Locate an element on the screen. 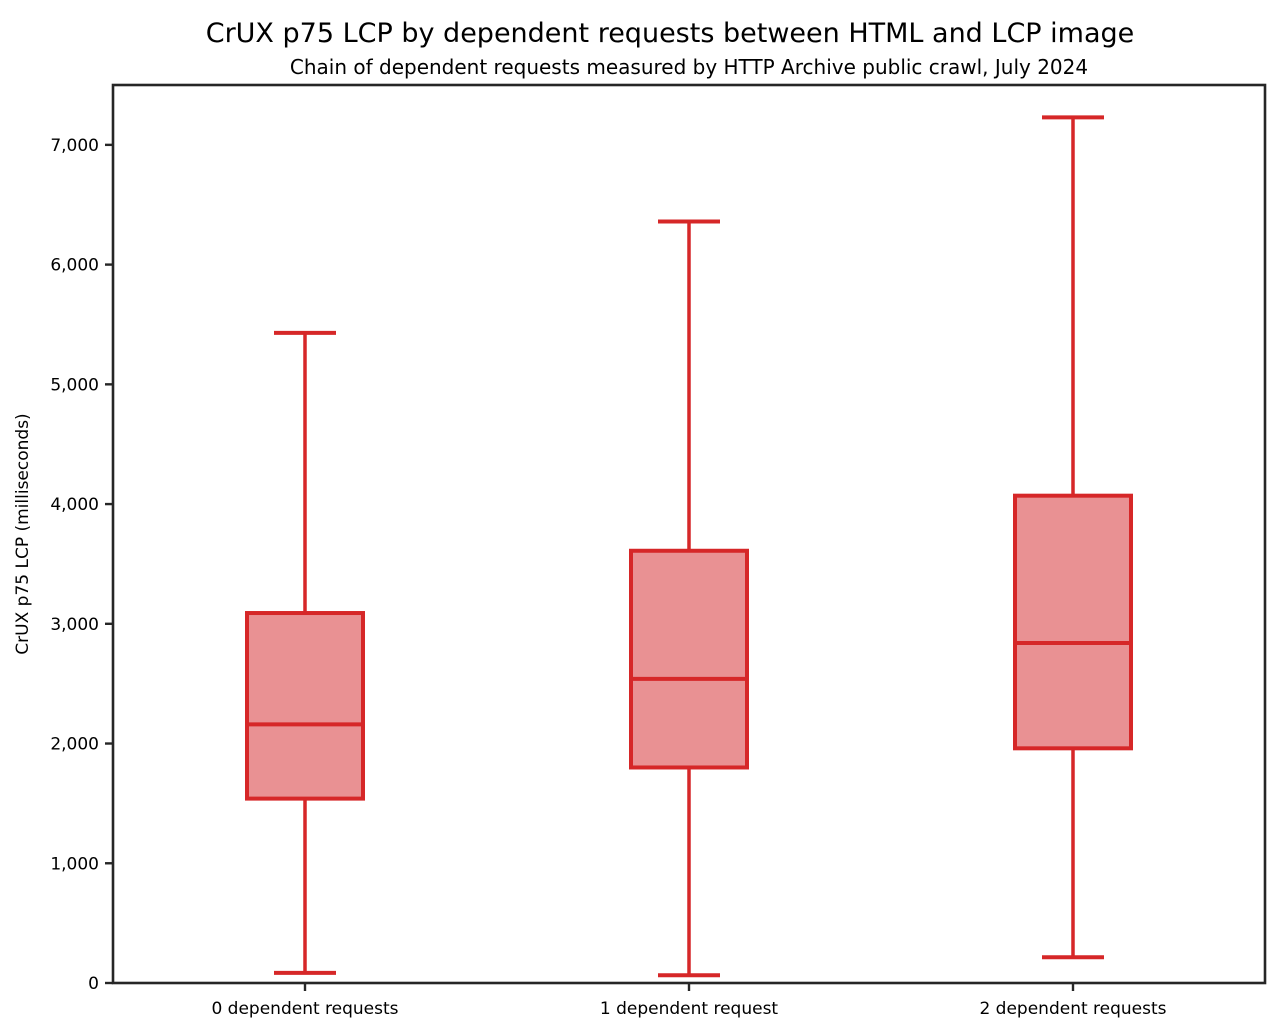 Image resolution: width=1280 pixels, height=1030 pixels. y-tick-label: 4,000 is located at coordinates (74, 505).